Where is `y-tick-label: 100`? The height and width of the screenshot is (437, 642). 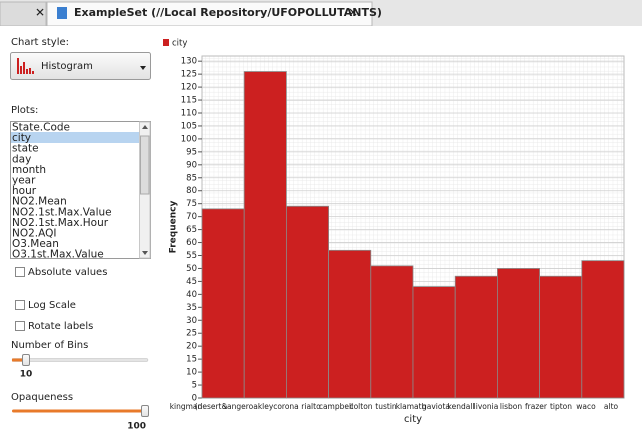 y-tick-label: 100 is located at coordinates (189, 139).